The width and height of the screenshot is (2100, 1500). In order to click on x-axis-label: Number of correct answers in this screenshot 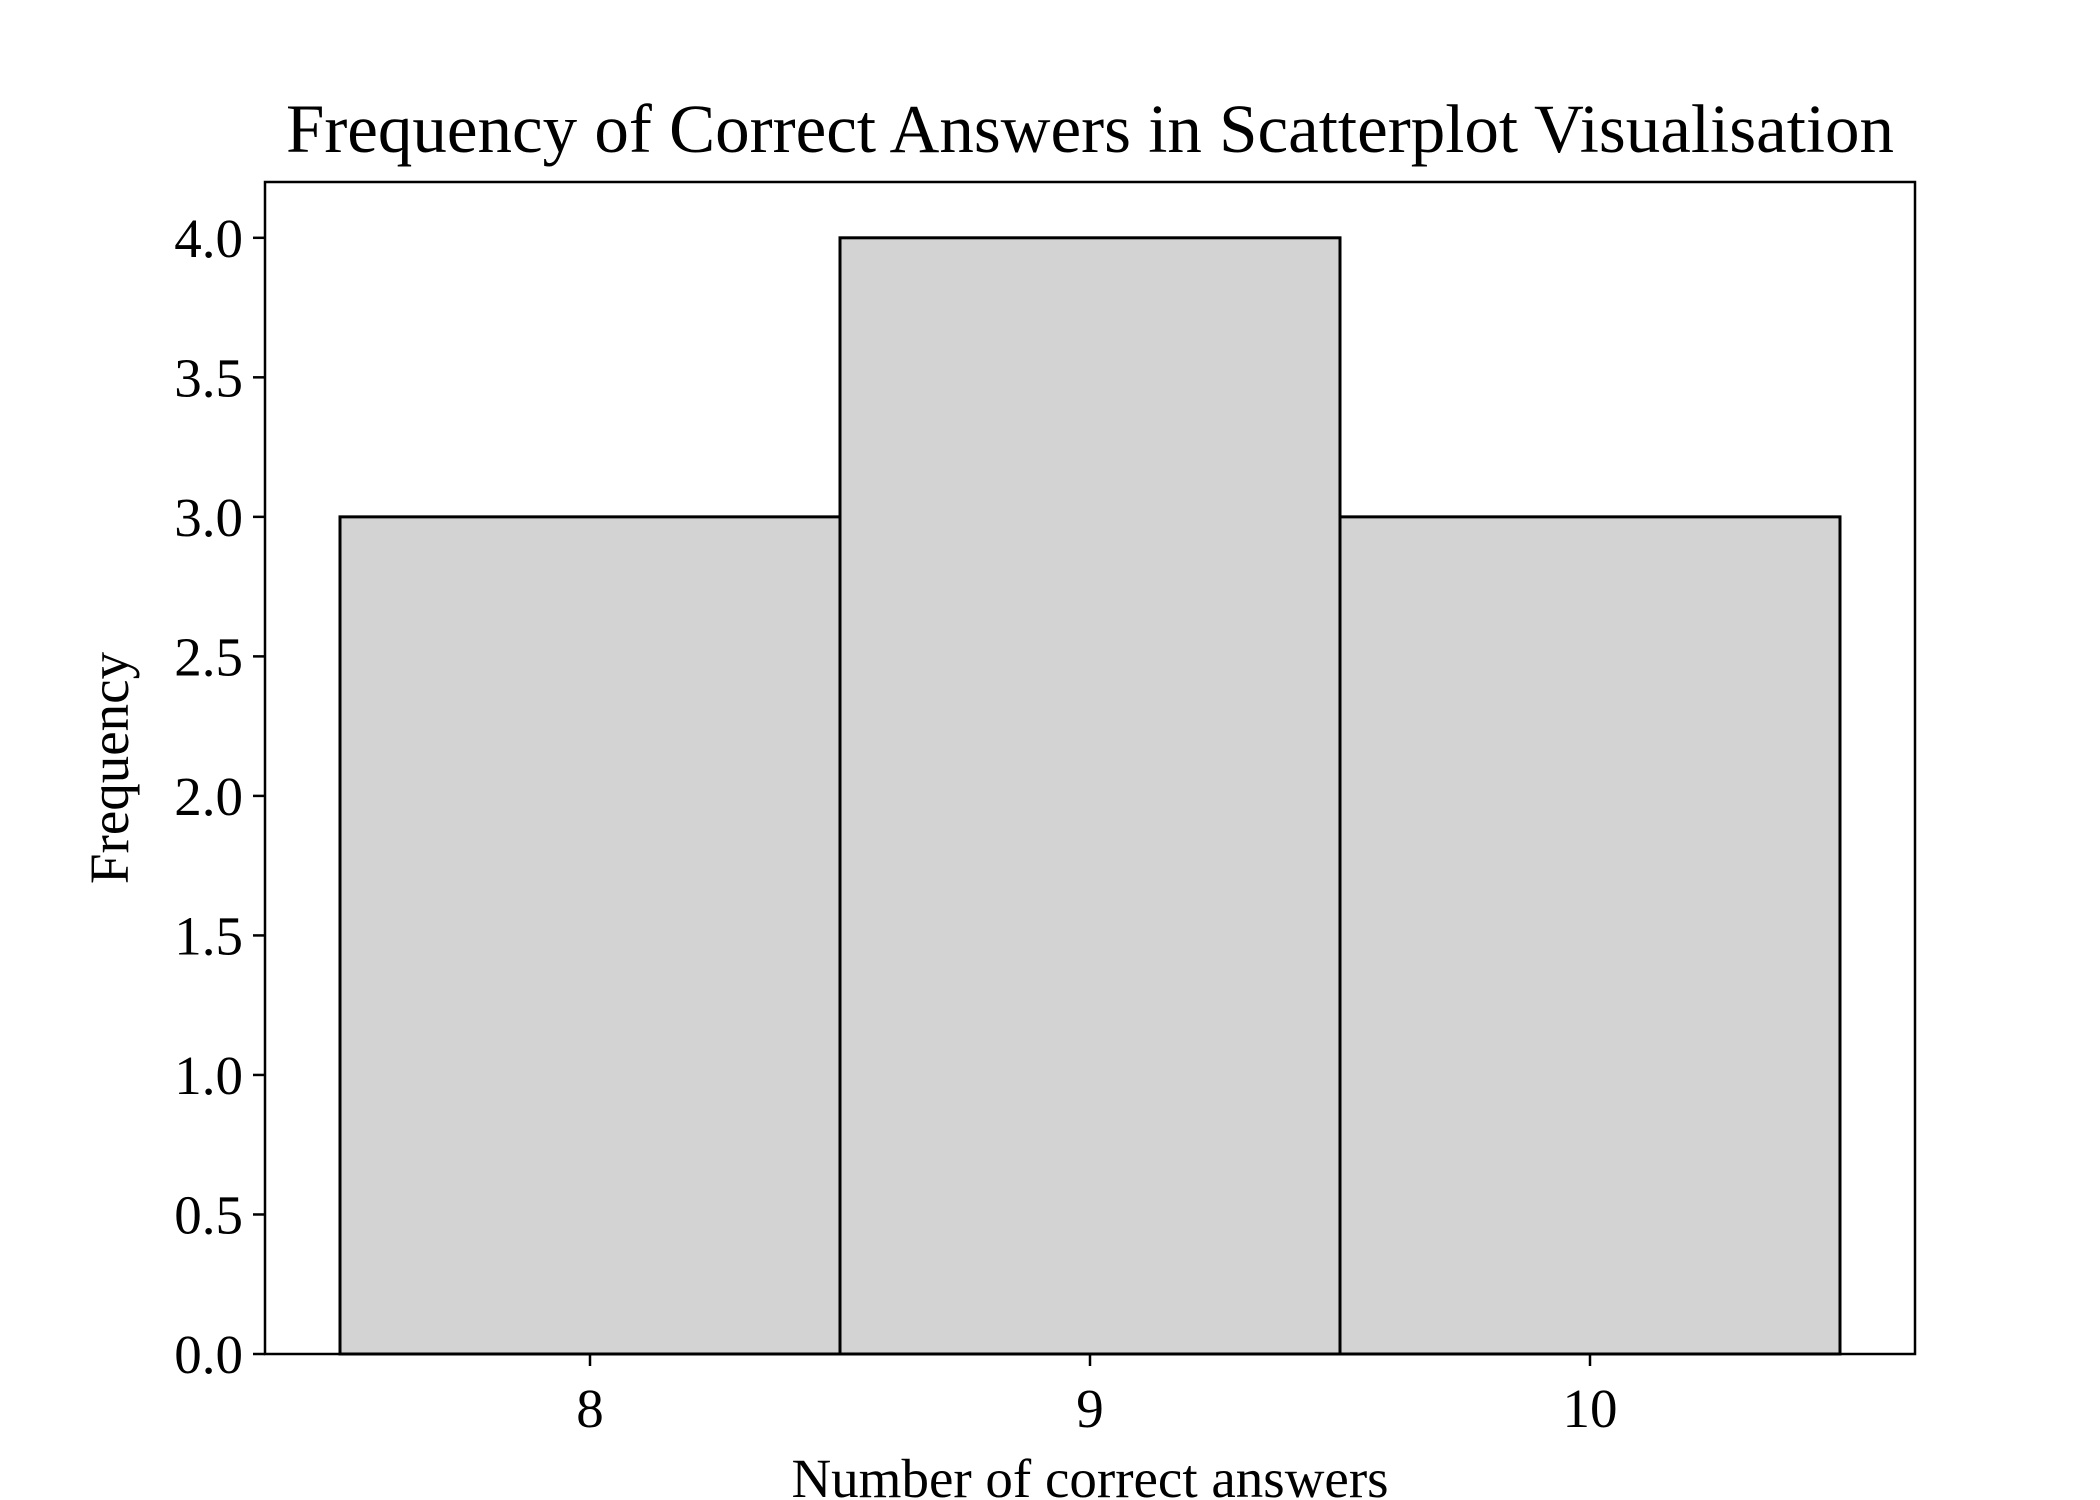, I will do `click(1089, 1474)`.